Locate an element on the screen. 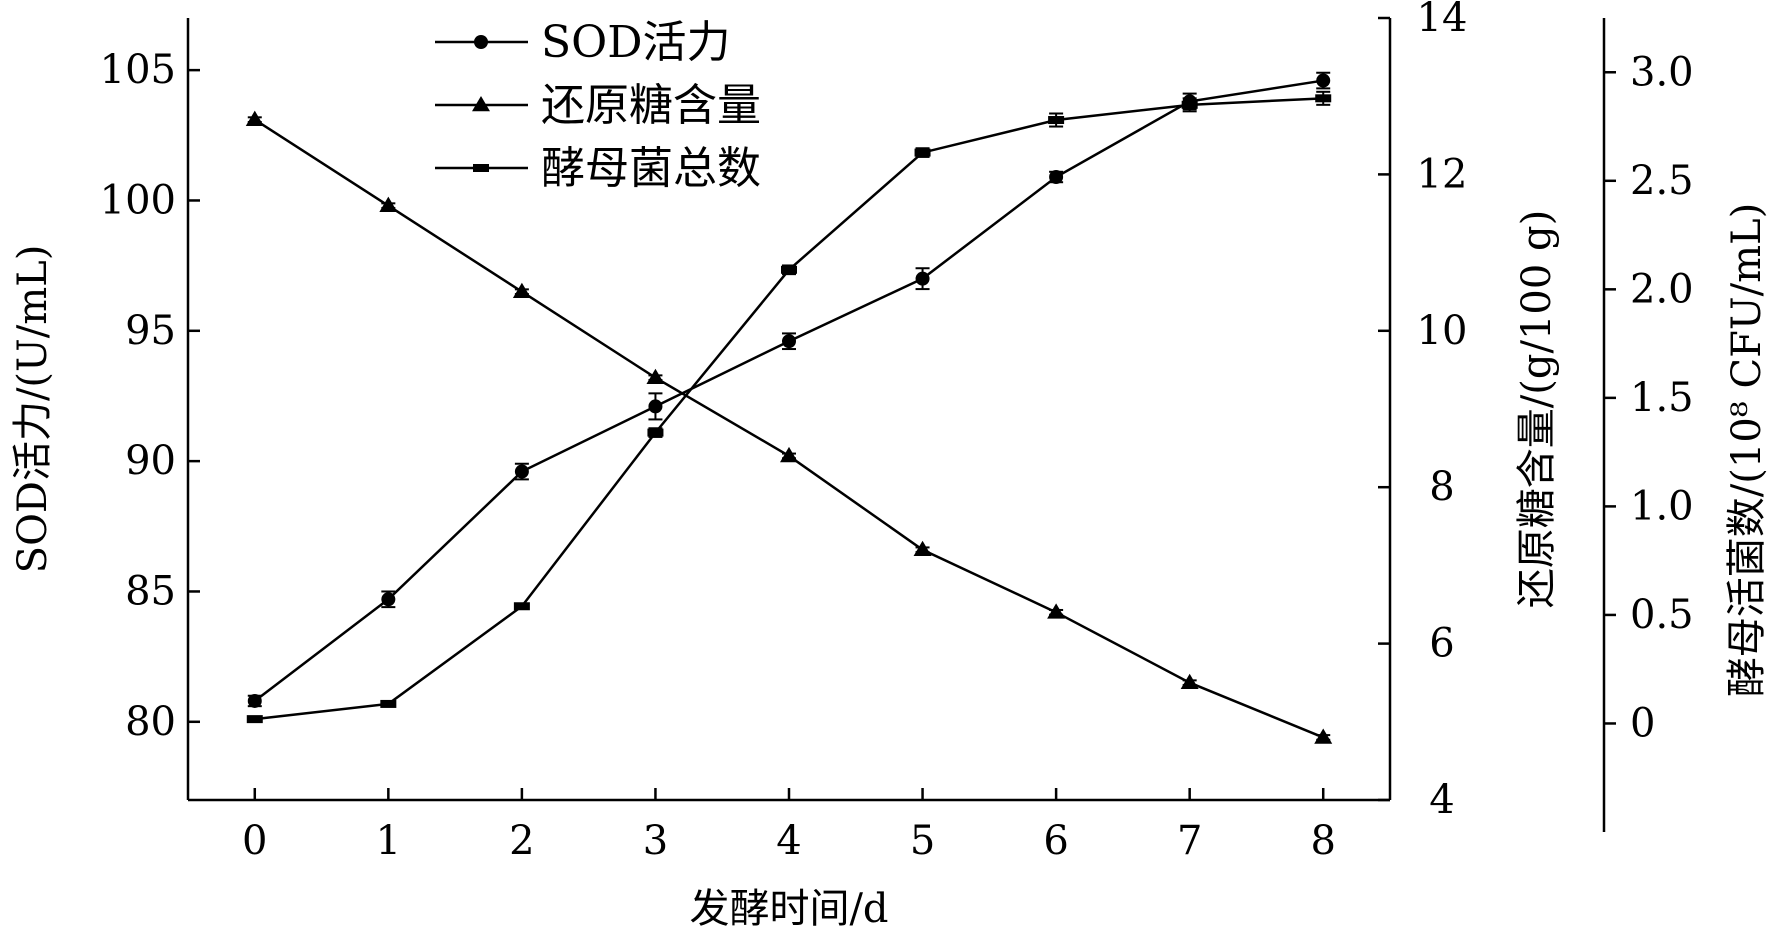 The width and height of the screenshot is (1782, 936). x-tick-label: 0 is located at coordinates (254, 841).